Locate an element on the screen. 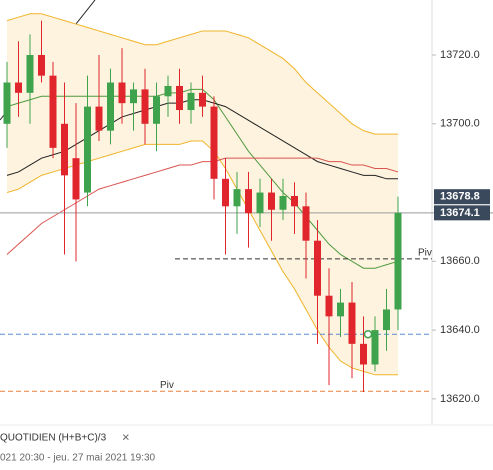 Image resolution: width=493 pixels, height=470 pixels. date-range: 021 20:30 - jeu. 27 mai 2021 19:30 is located at coordinates (78, 458).